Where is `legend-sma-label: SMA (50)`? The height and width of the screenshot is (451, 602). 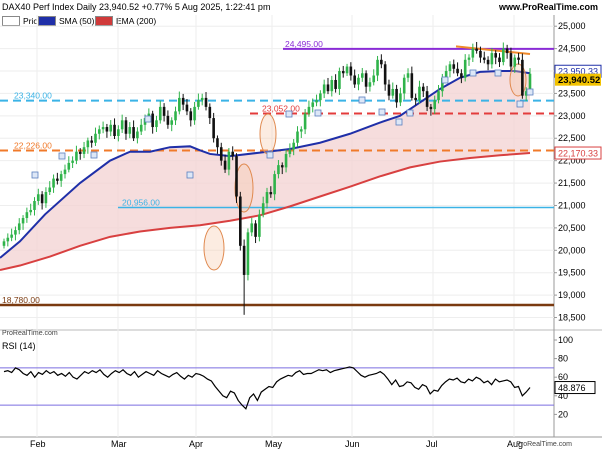 legend-sma-label: SMA (50) is located at coordinates (77, 21).